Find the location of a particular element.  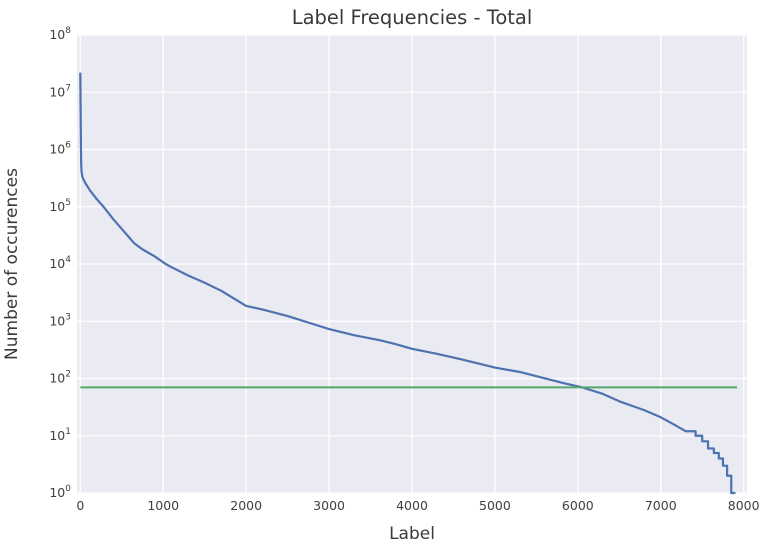

x-axis-label: Label is located at coordinates (412, 534).